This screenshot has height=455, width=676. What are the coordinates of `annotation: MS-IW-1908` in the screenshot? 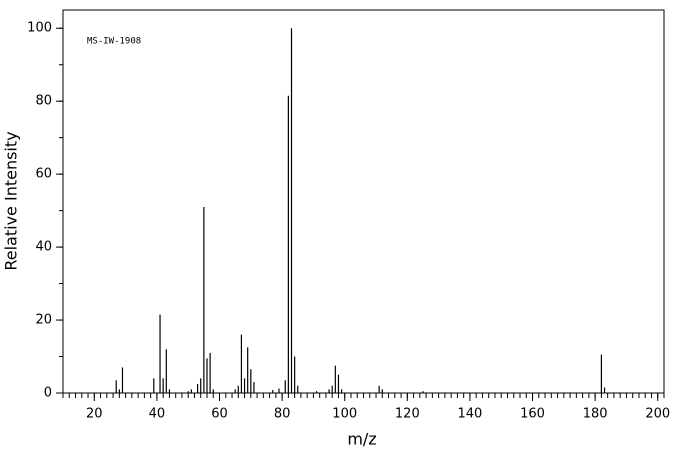 It's located at (114, 42).